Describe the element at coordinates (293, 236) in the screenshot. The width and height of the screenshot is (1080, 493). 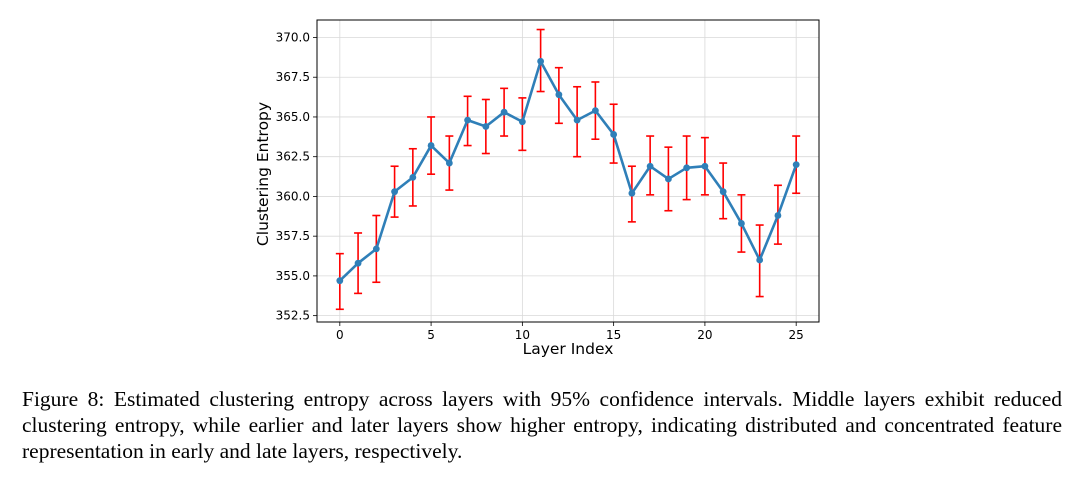
I see `y-tick-label: 357.5` at that location.